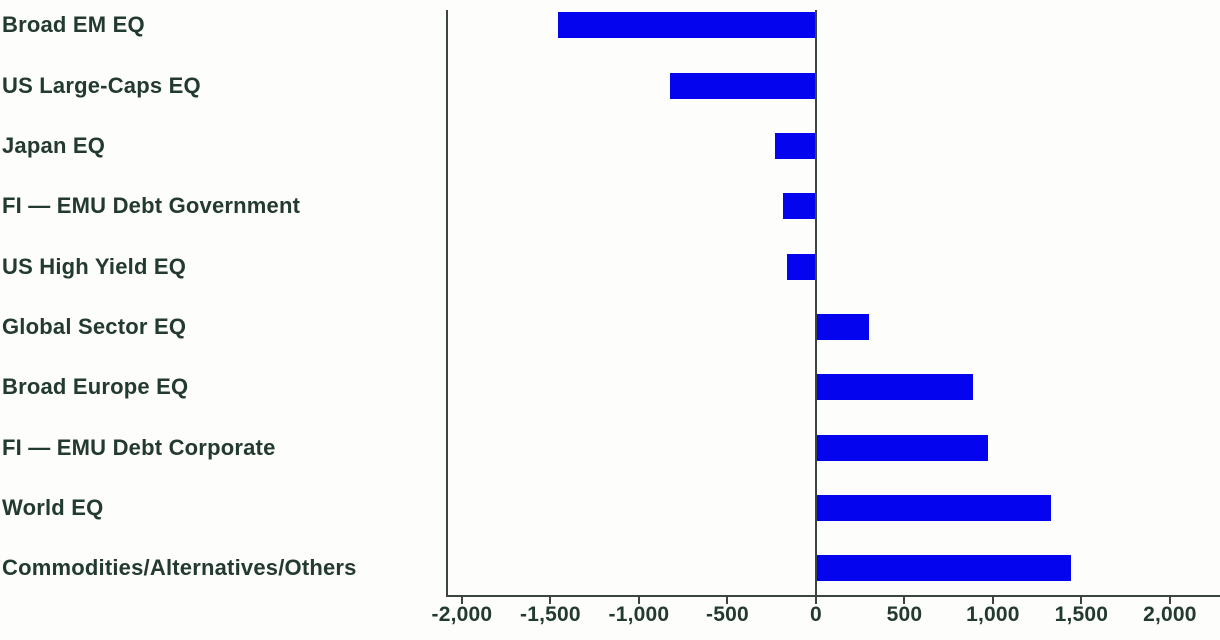  What do you see at coordinates (447, 302) in the screenshot?
I see `y-axis-line` at bounding box center [447, 302].